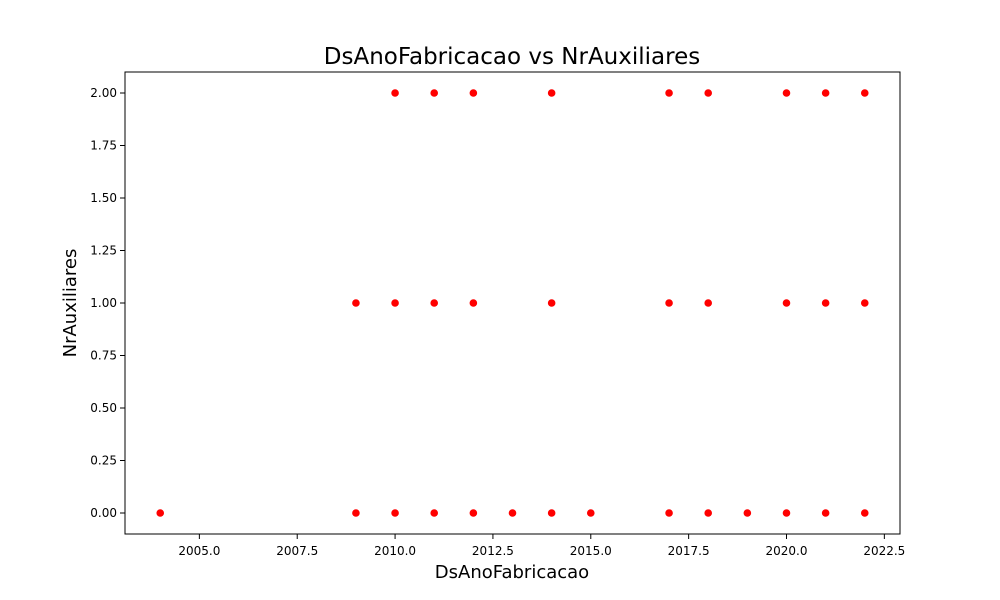  What do you see at coordinates (103, 146) in the screenshot?
I see `y-tick-label: 1.75` at bounding box center [103, 146].